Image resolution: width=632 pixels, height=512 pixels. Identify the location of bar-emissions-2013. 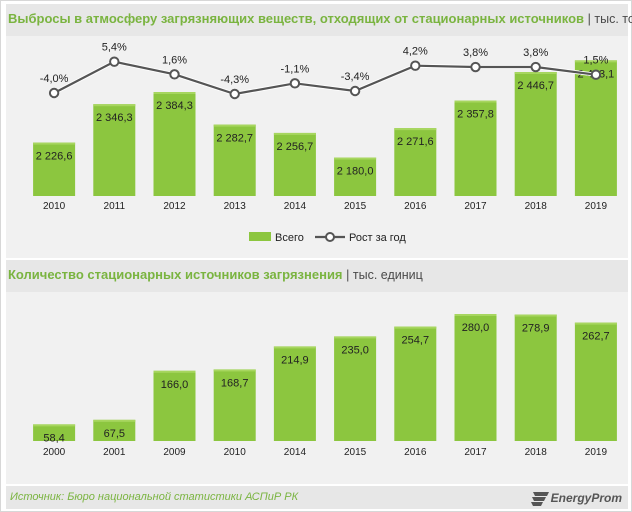
(234, 160).